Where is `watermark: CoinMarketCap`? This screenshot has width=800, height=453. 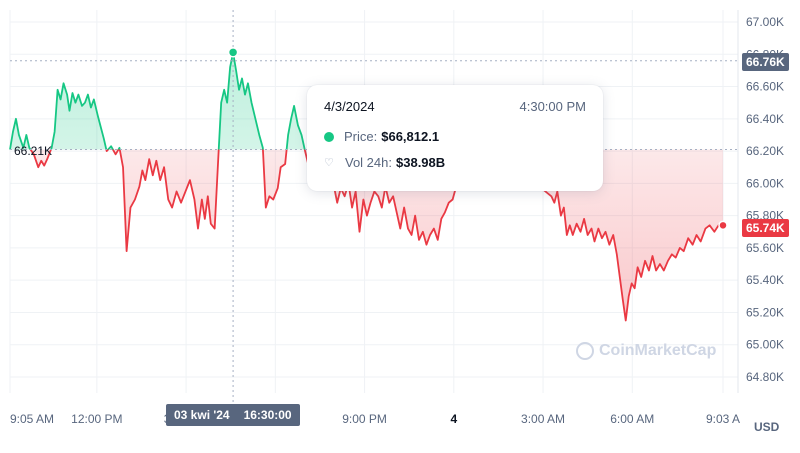 watermark: CoinMarketCap is located at coordinates (646, 351).